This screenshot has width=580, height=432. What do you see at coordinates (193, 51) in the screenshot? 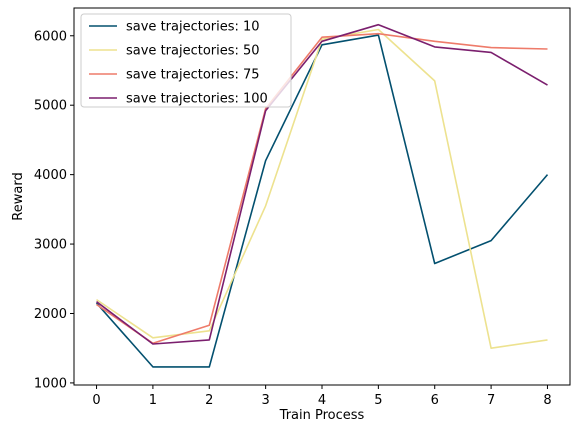
I see `legend-label: save trajectories: 50` at bounding box center [193, 51].